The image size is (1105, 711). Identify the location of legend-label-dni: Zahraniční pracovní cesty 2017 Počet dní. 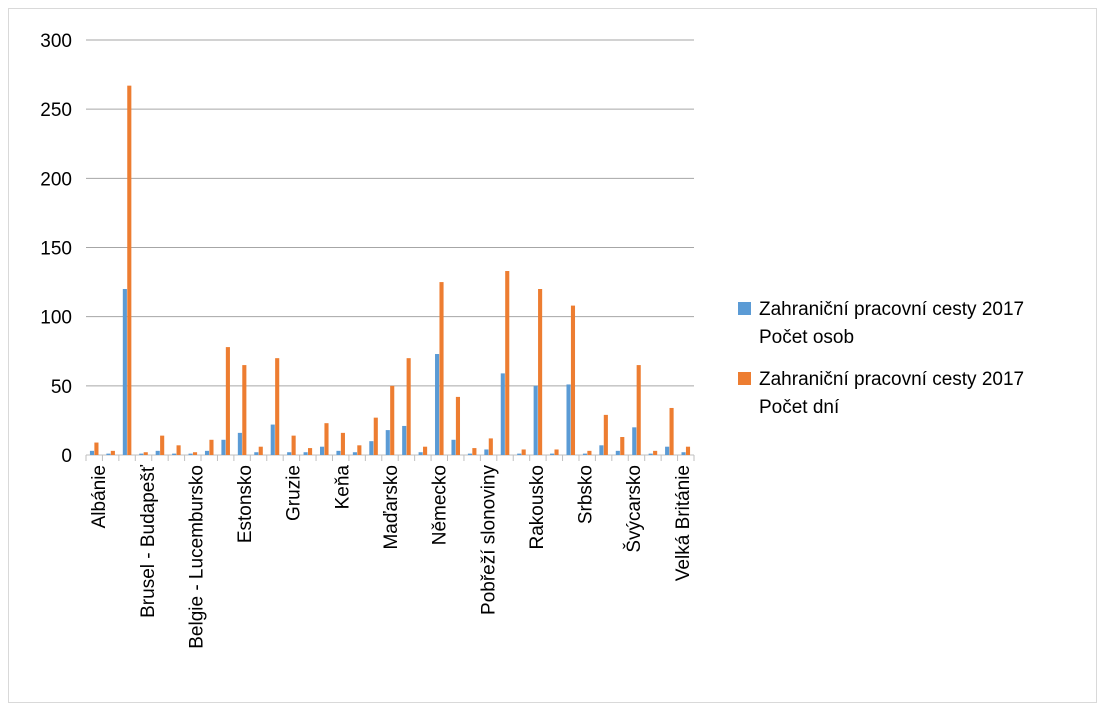
(892, 393).